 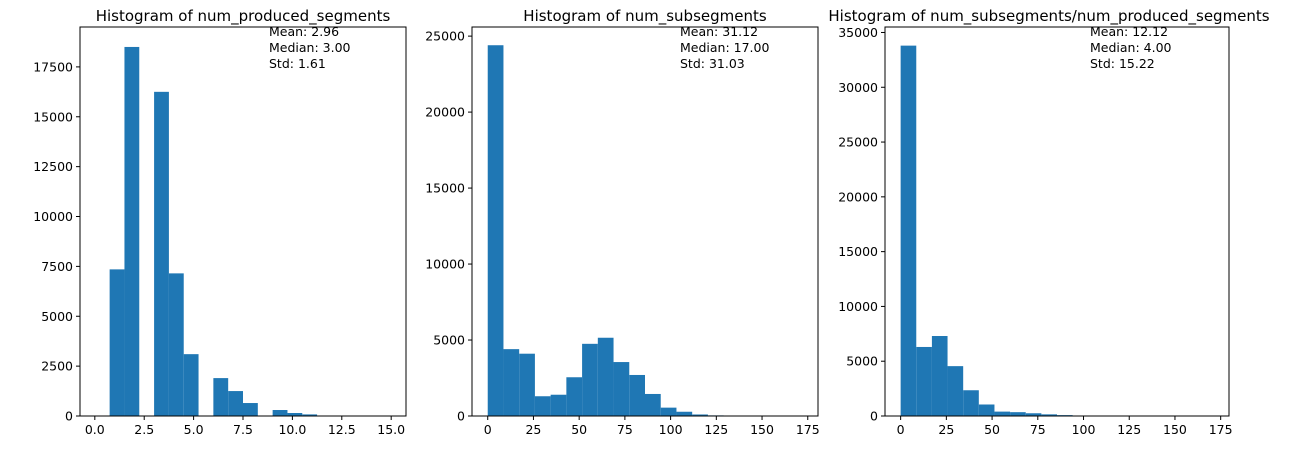 What do you see at coordinates (304, 31) in the screenshot?
I see `mean-text: Mean: 2.96` at bounding box center [304, 31].